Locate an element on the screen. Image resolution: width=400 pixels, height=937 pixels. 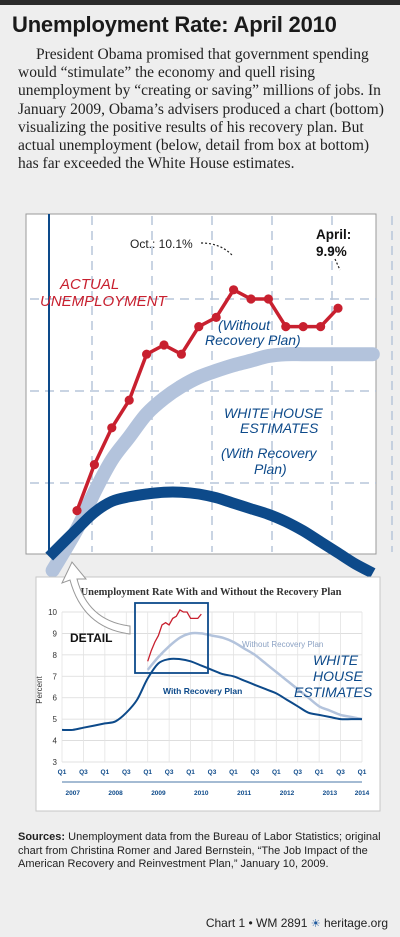
label-without-line2: Recovery Plan) is located at coordinates (253, 340).